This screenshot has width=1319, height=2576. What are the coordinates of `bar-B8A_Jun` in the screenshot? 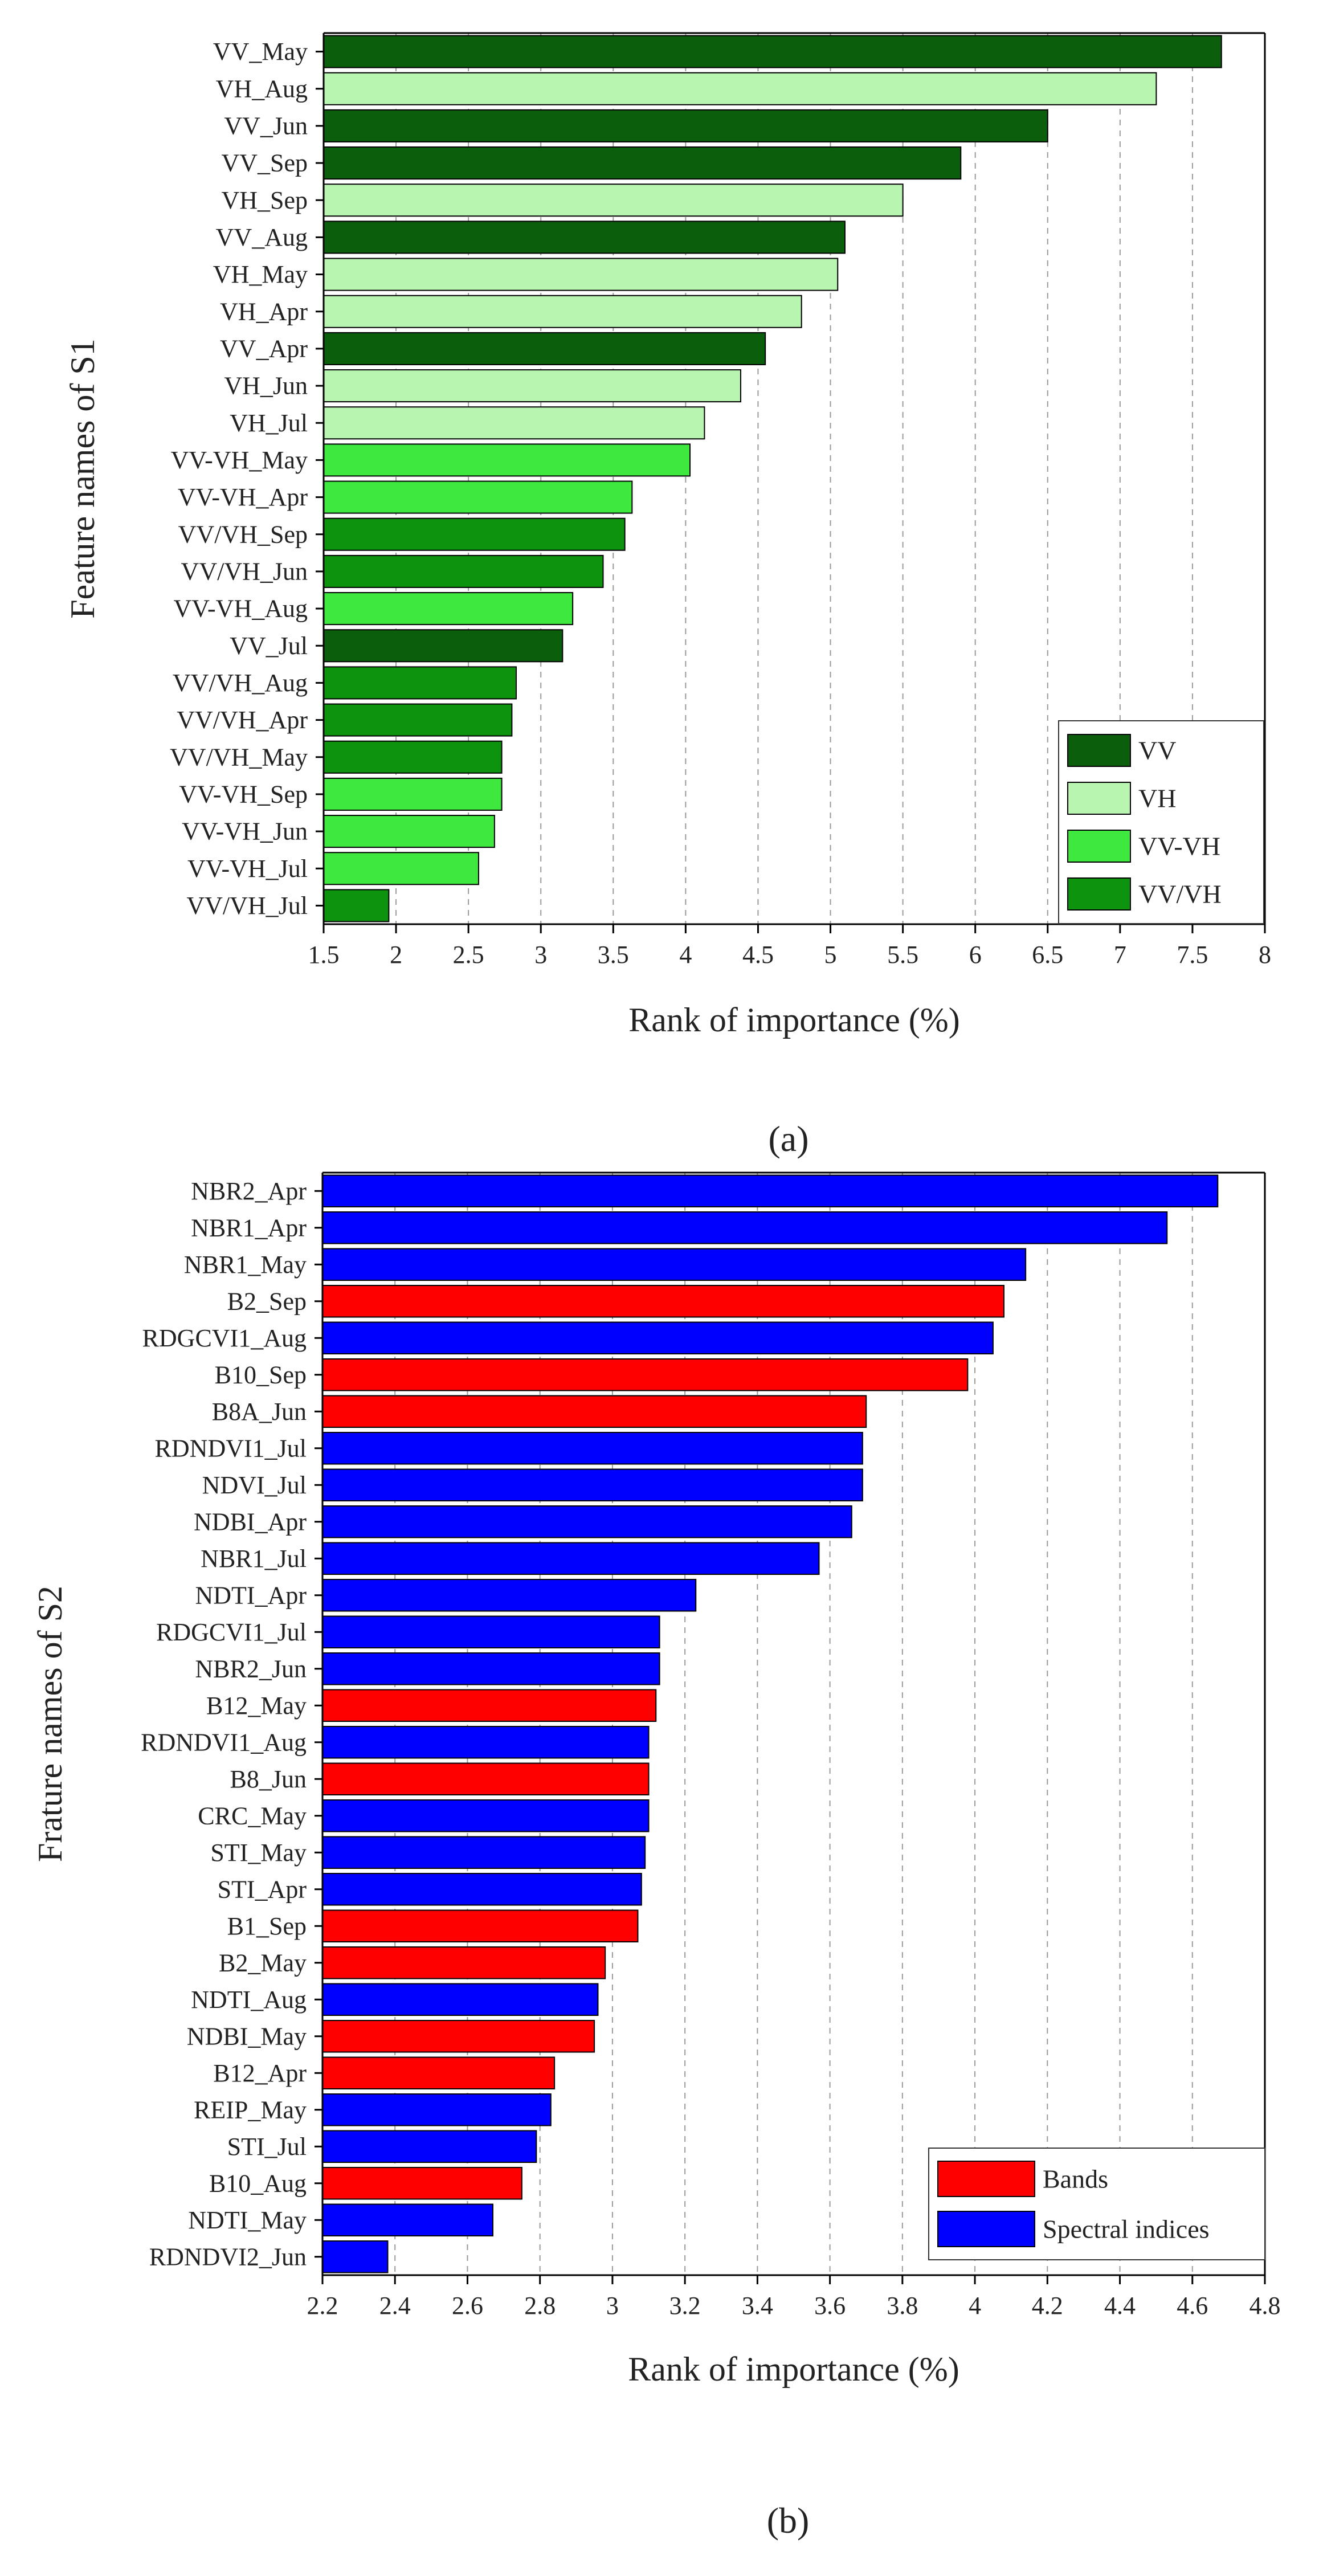 It's located at (594, 1412).